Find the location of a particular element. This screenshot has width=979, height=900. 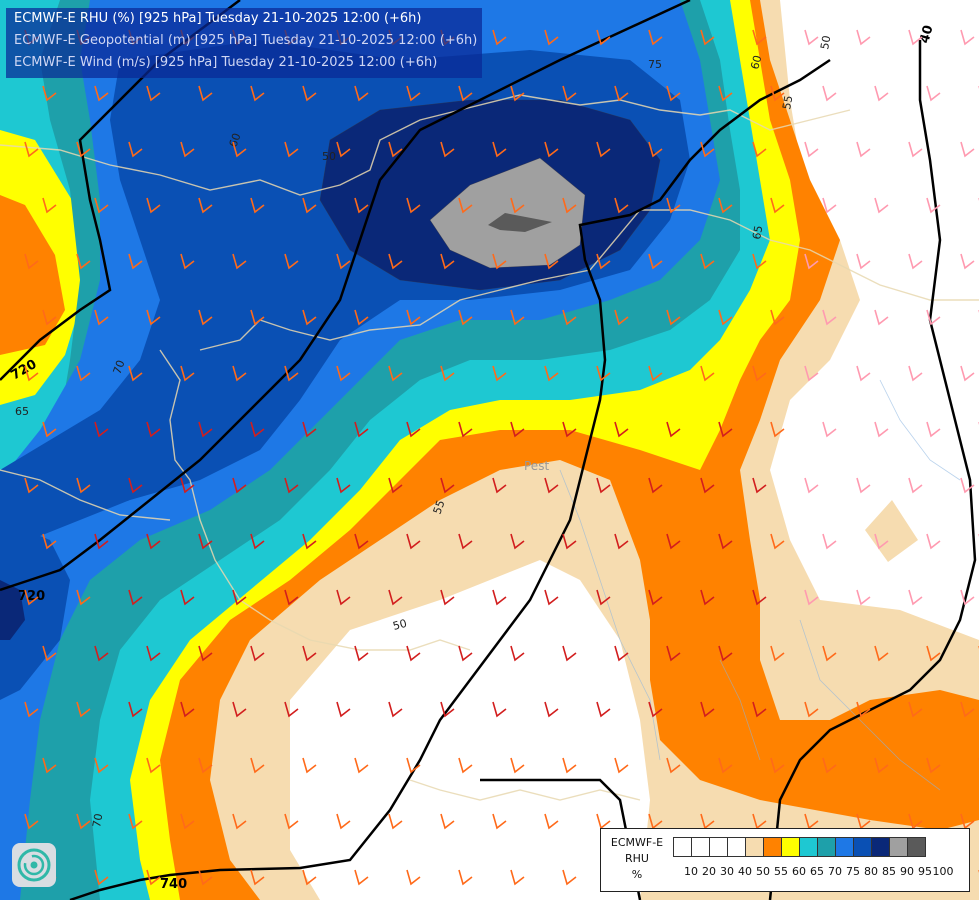

legend-tick: 40 is located at coordinates (745, 871).